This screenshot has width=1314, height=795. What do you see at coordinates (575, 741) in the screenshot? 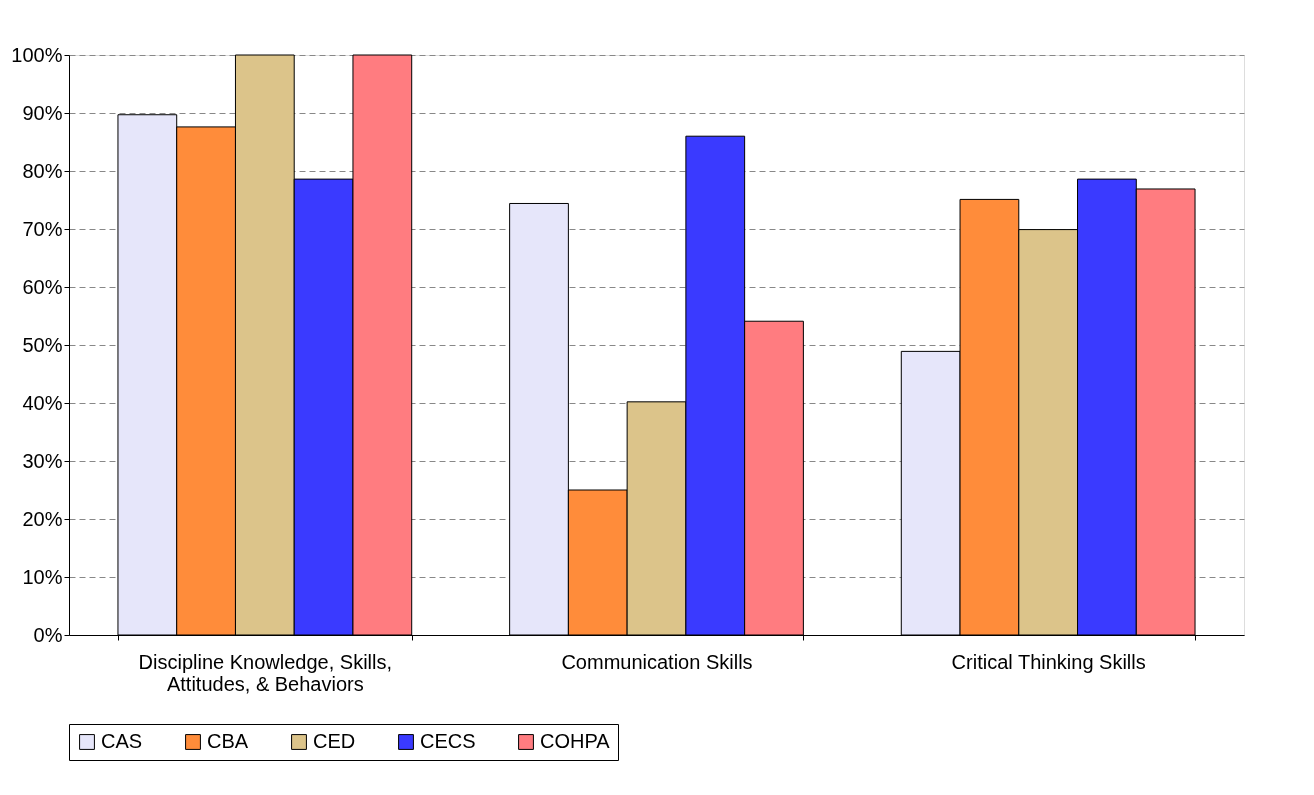
I see `legend-label: COHPA` at bounding box center [575, 741].